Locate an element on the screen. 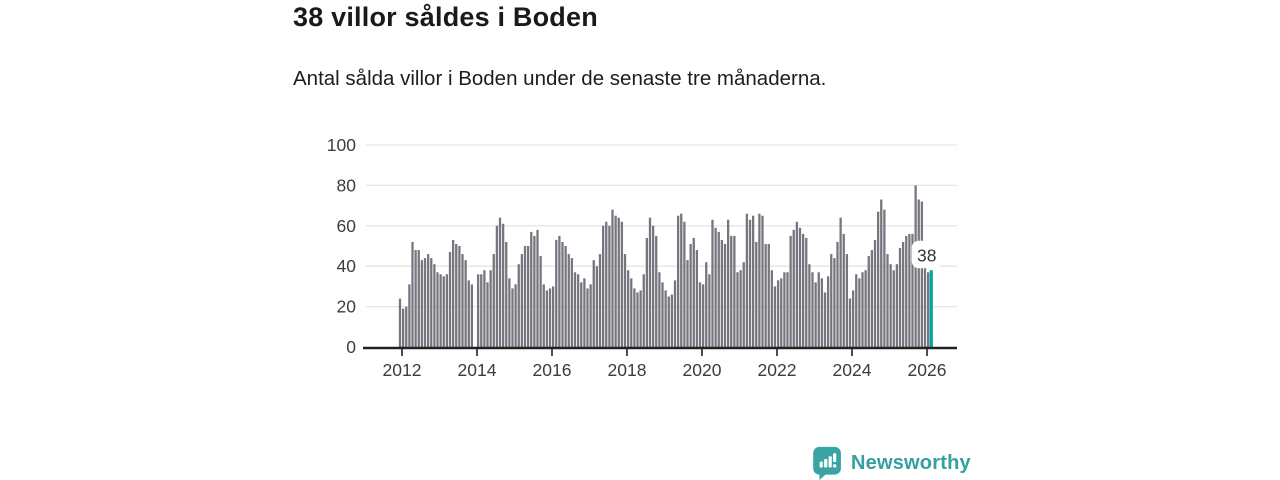 This screenshot has height=480, width=1280. x-tick-label: 2014 is located at coordinates (477, 370).